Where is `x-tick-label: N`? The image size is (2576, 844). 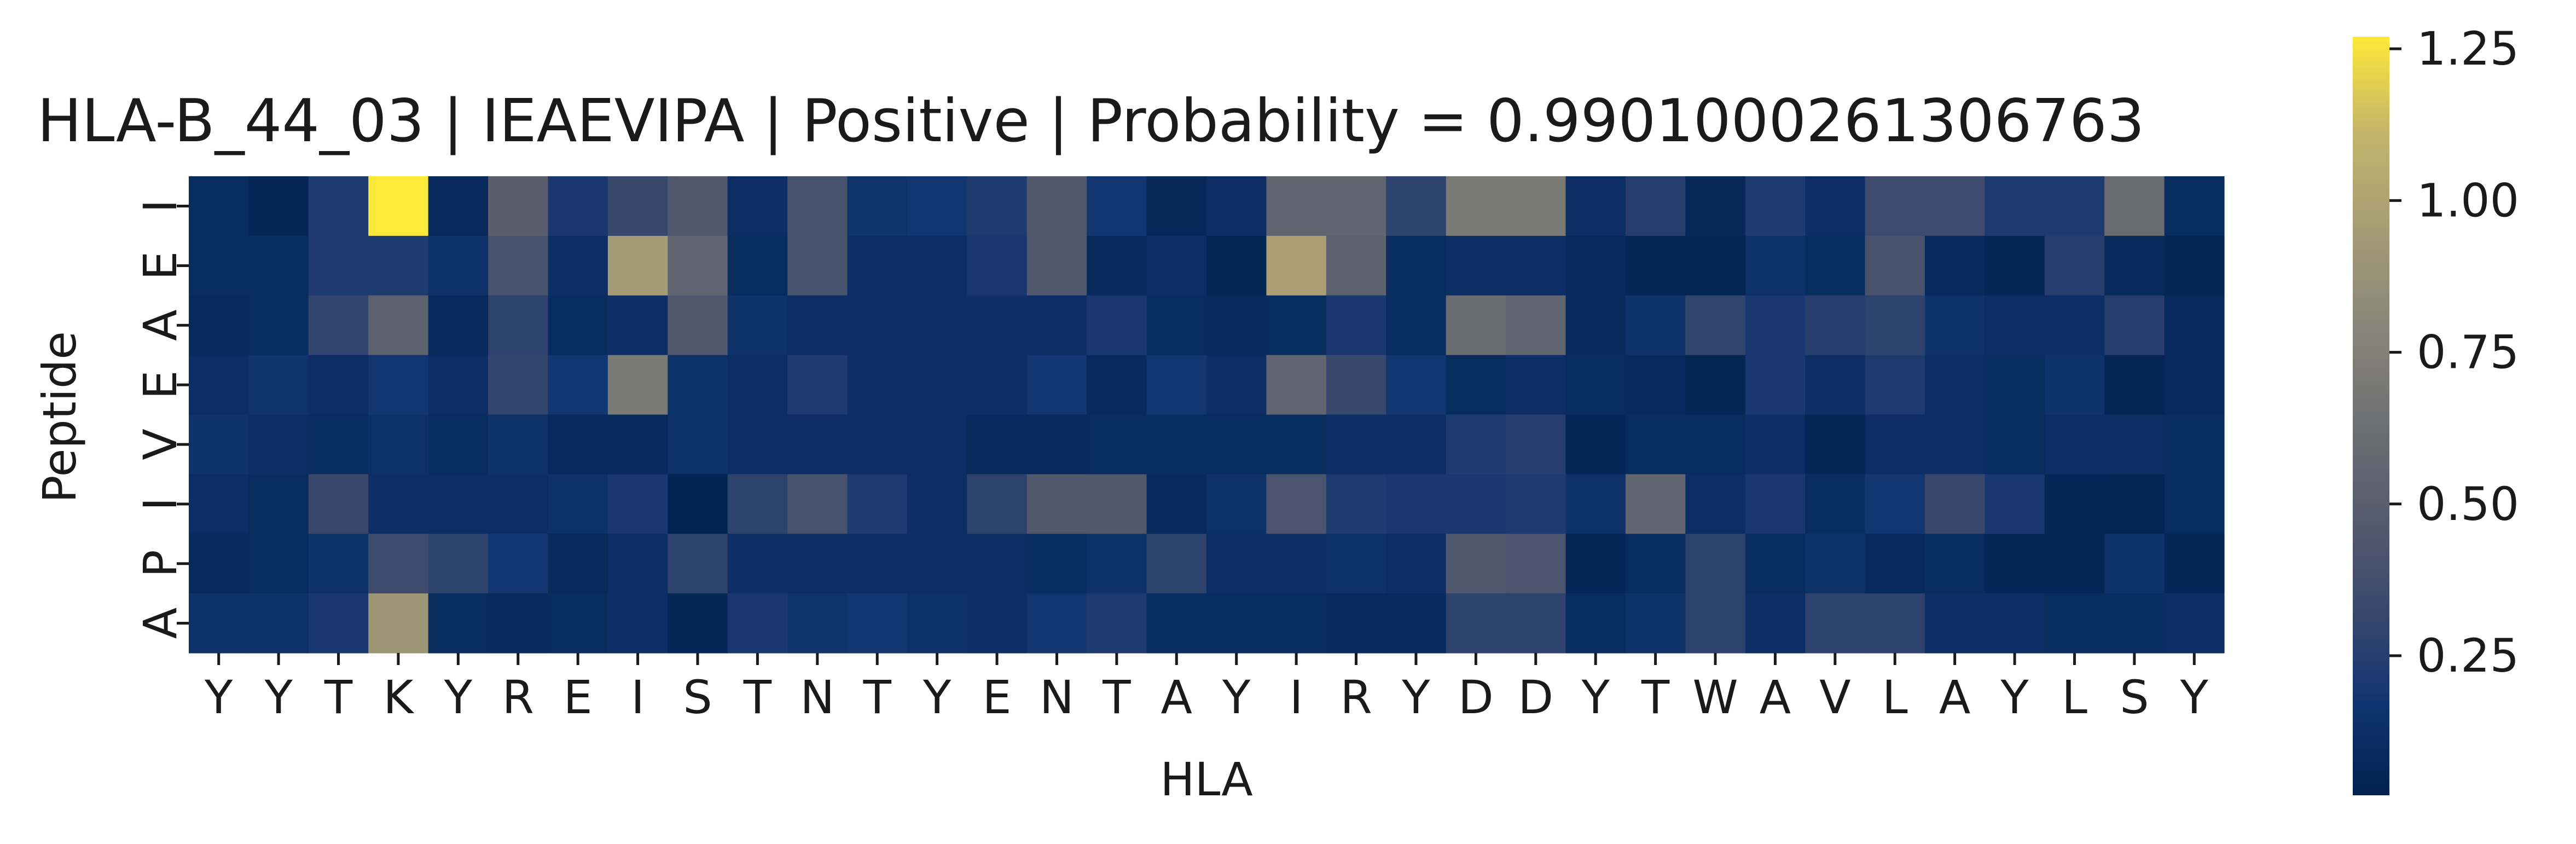 x-tick-label: N is located at coordinates (817, 697).